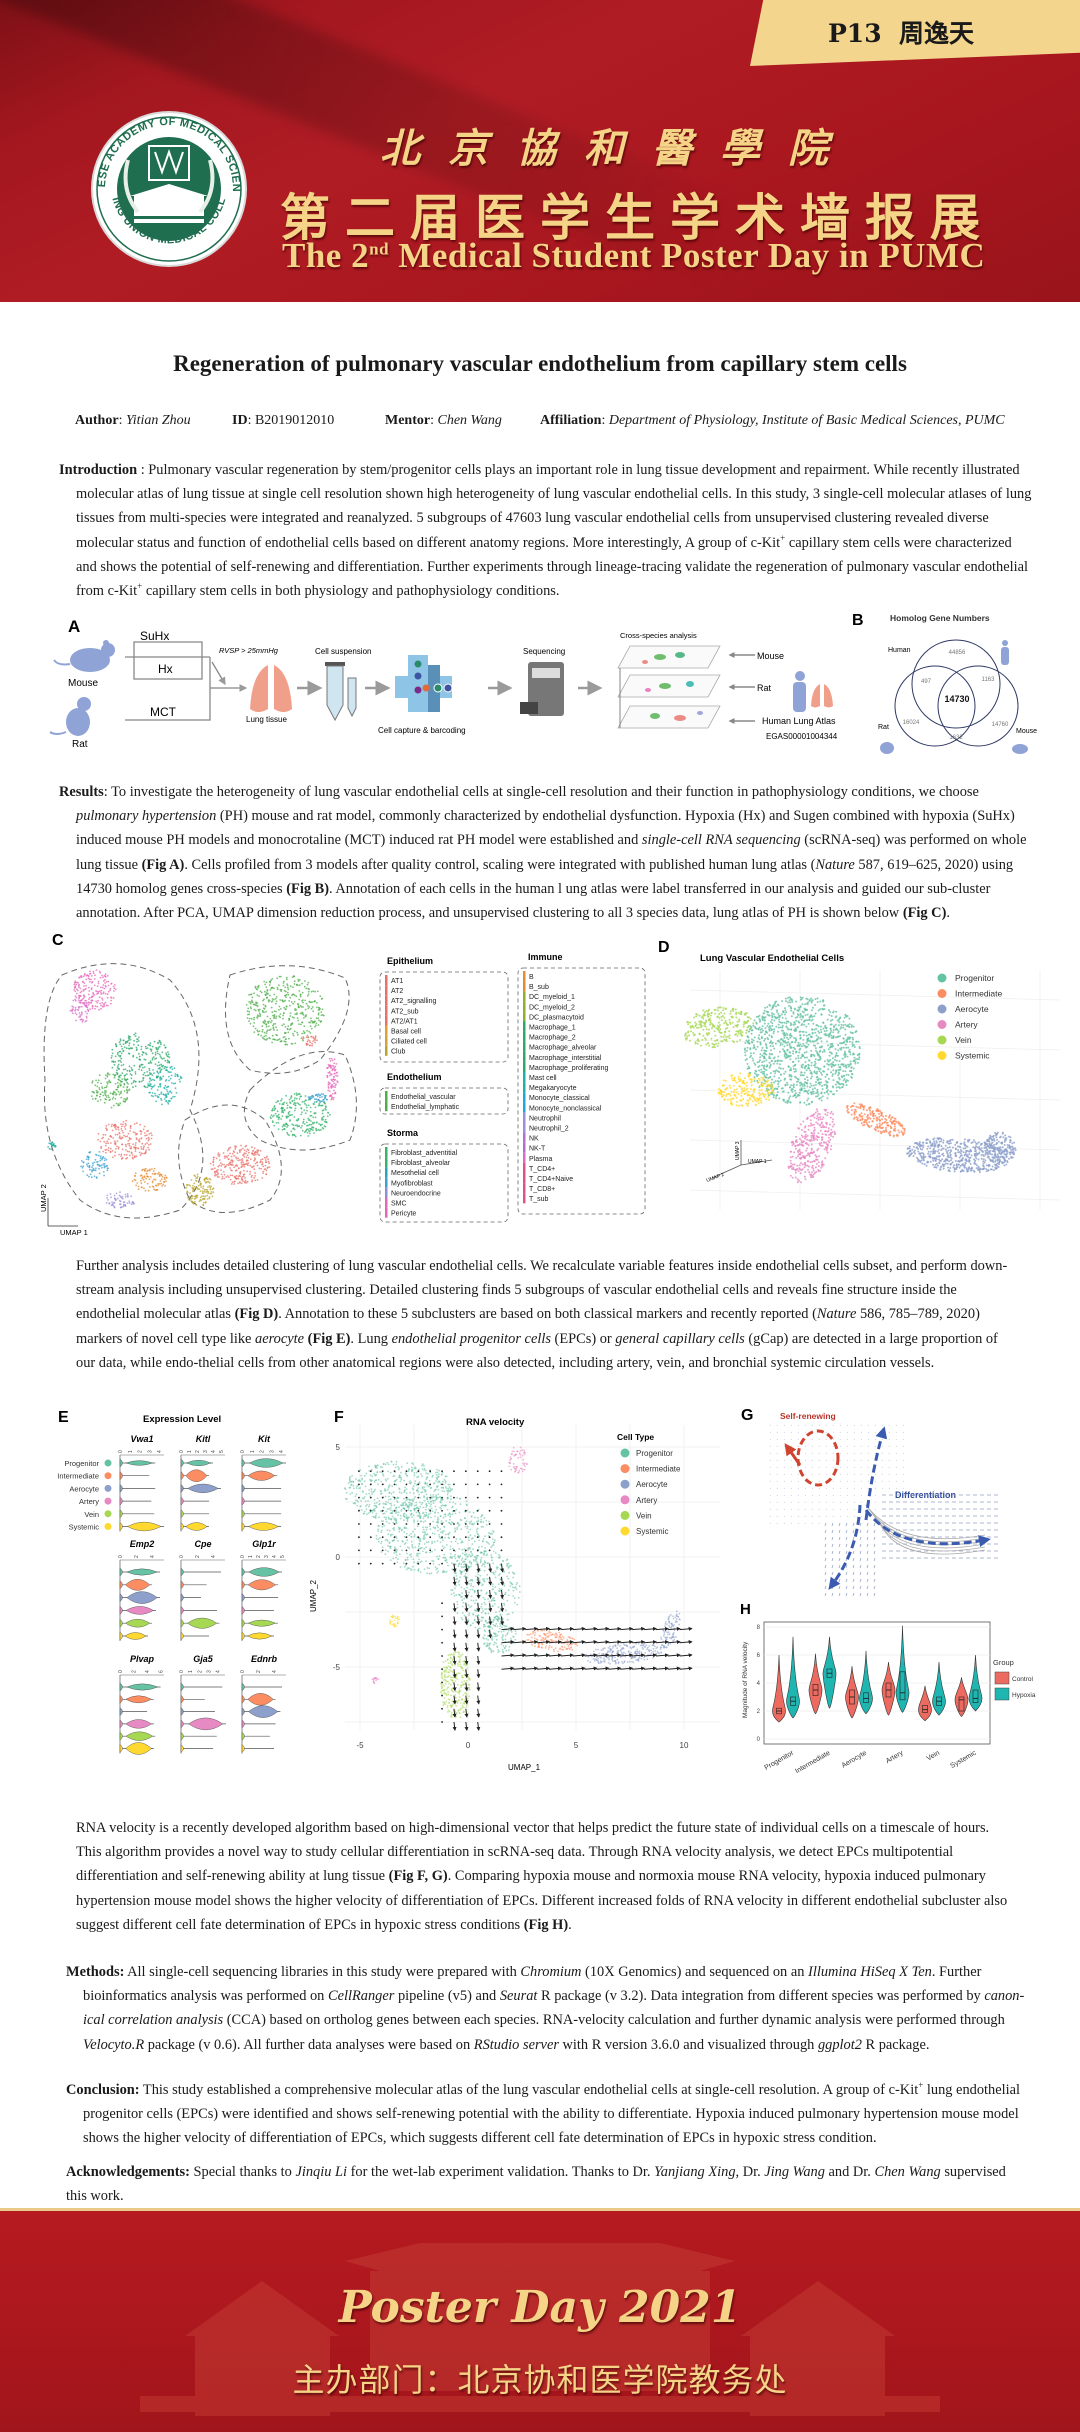 The height and width of the screenshot is (2432, 1080). Describe the element at coordinates (942, 1009) in the screenshot. I see `legend-swatch` at that location.